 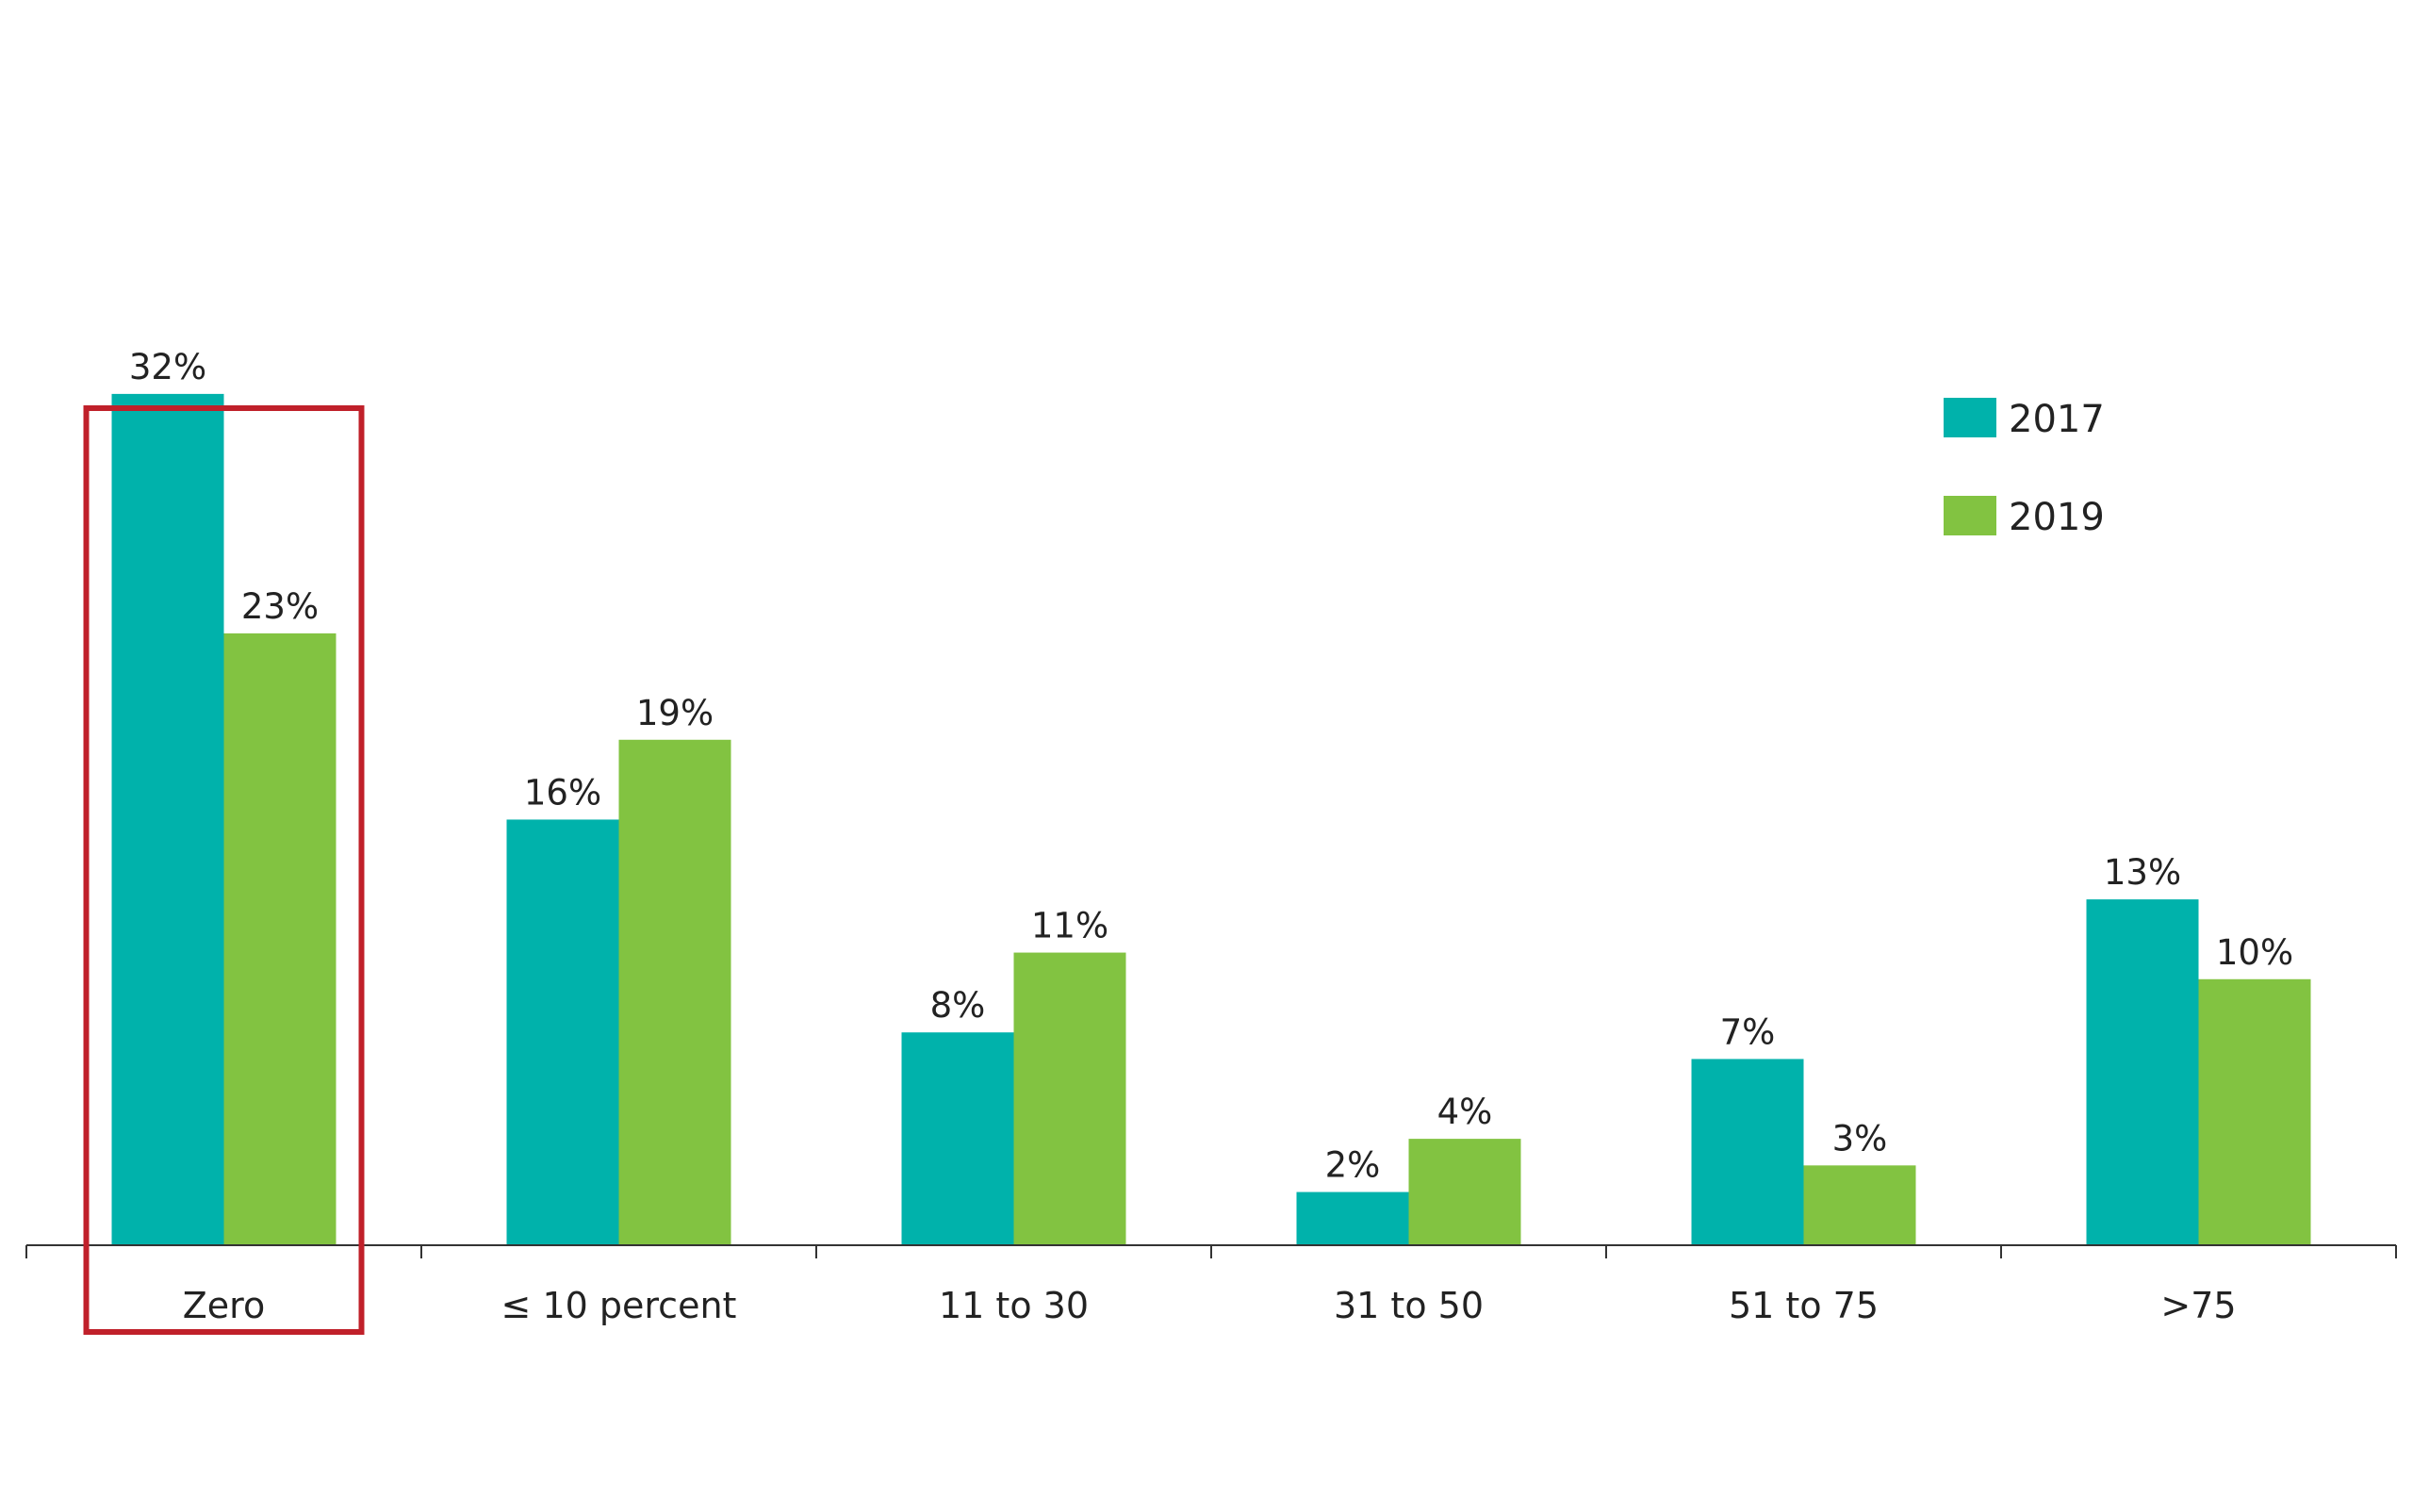 I want to click on data-label-2017-3: 2%, so click(x=1353, y=1165).